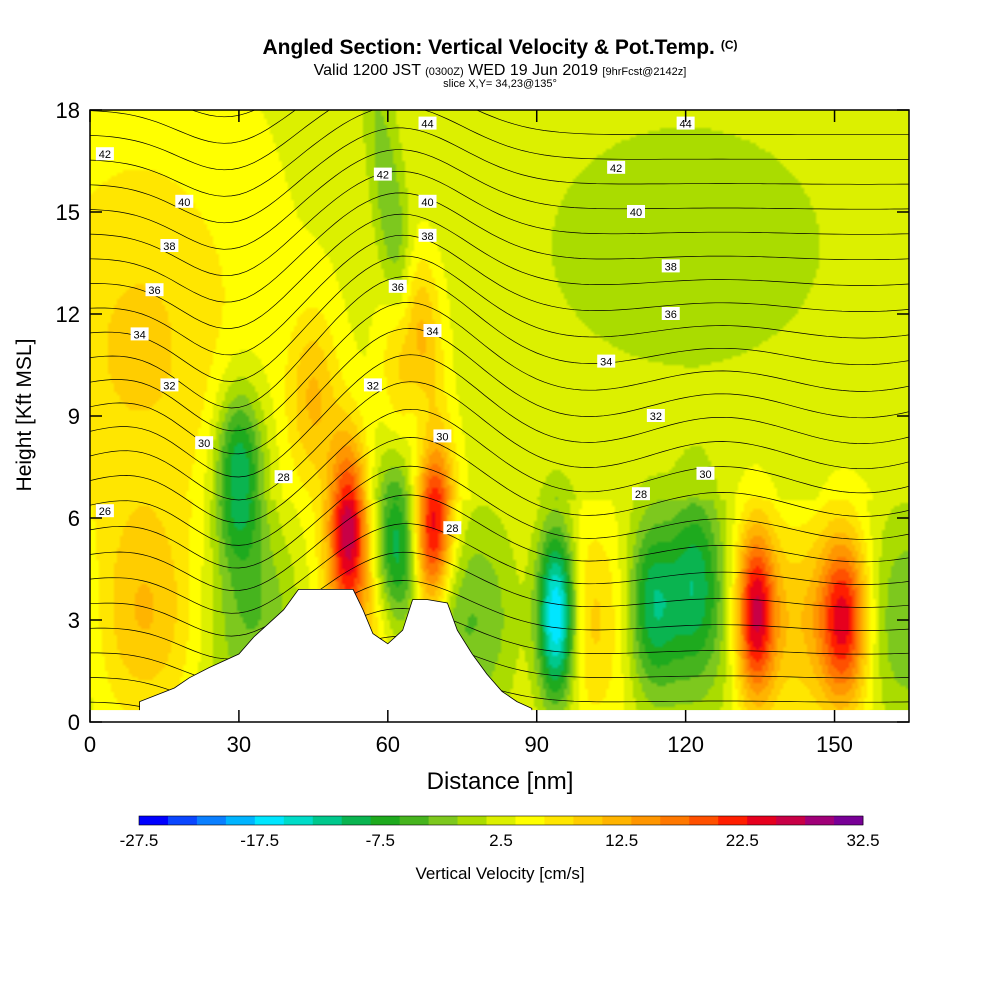 This screenshot has width=1000, height=1000. Describe the element at coordinates (499, 716) in the screenshot. I see `ground-strip` at that location.